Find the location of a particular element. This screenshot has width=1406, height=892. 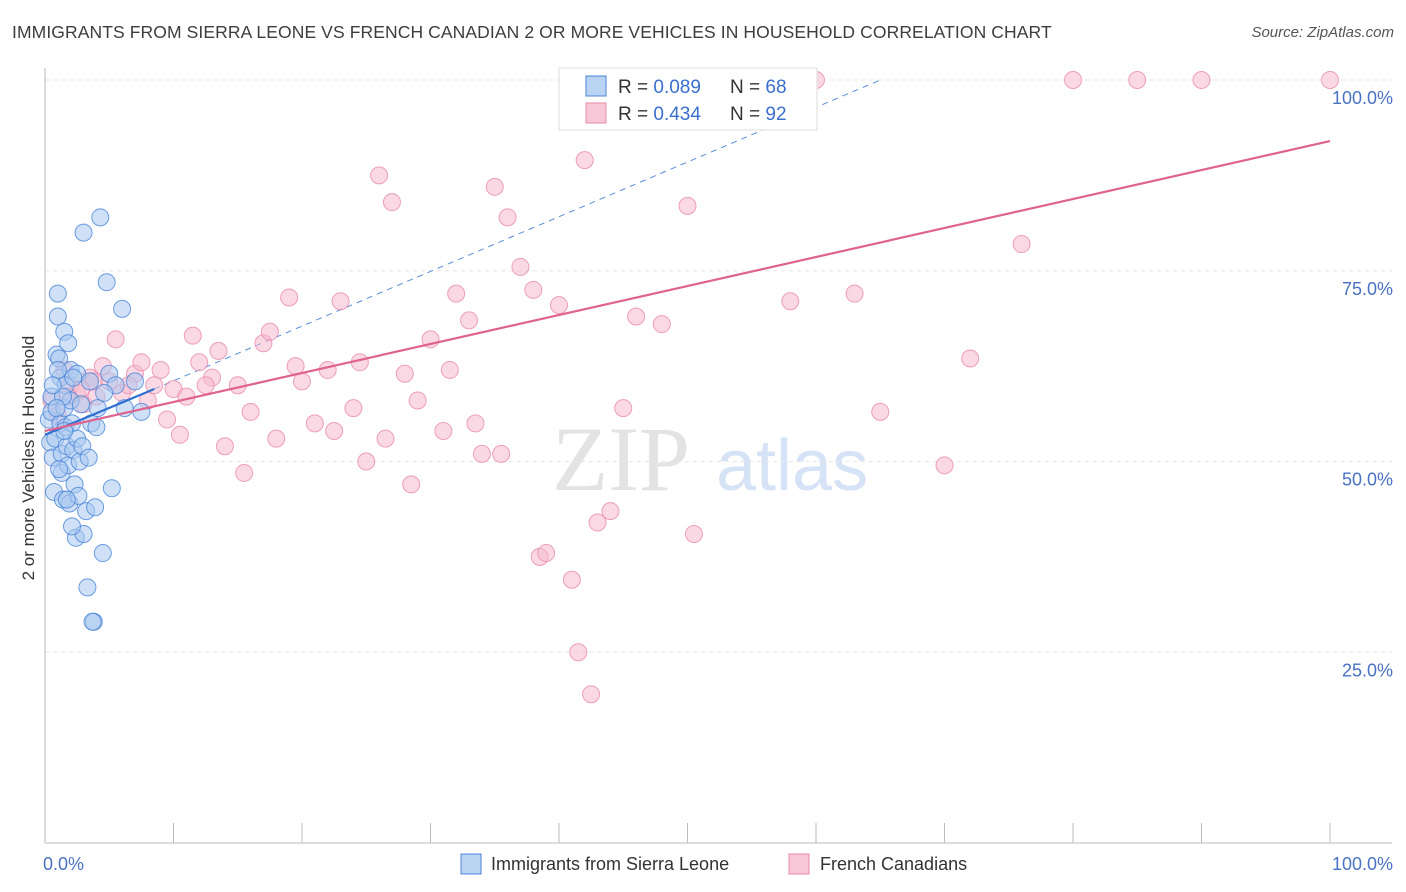

svg-text: N = 68 is located at coordinates (758, 87).